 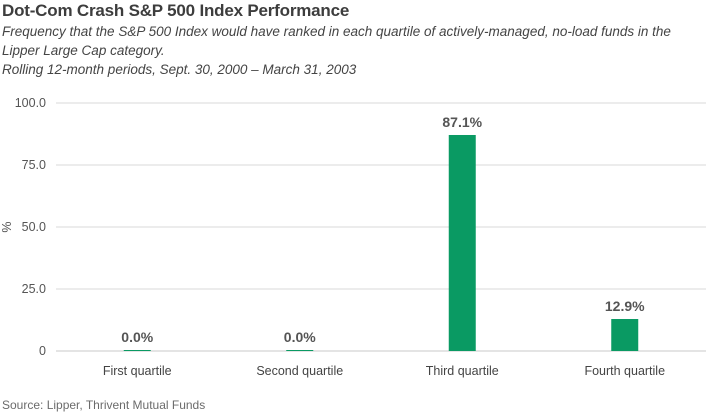 What do you see at coordinates (30, 103) in the screenshot?
I see `y-tick-label: 100.0` at bounding box center [30, 103].